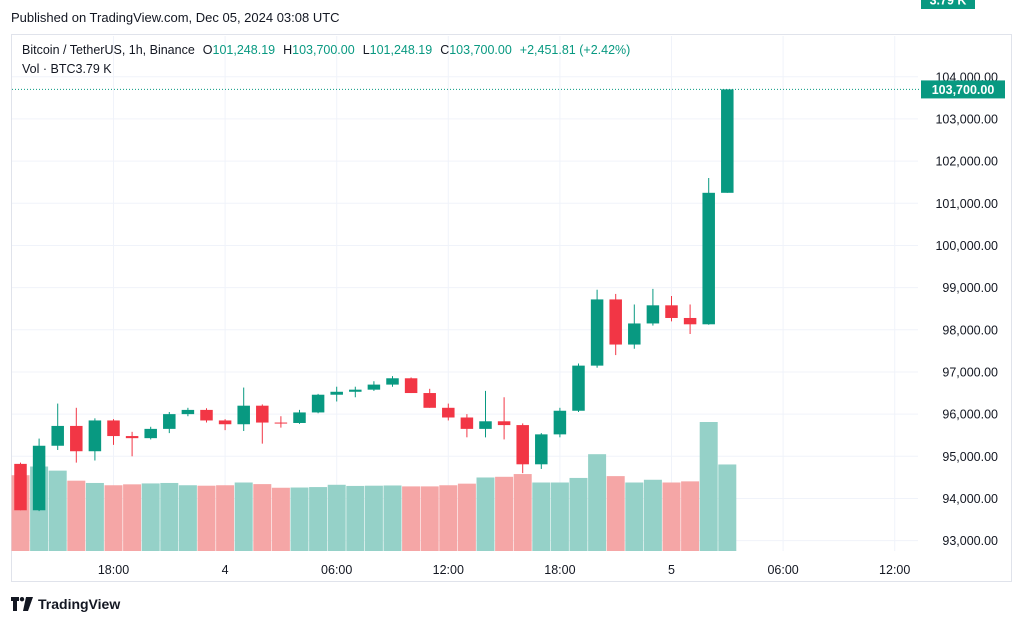 The width and height of the screenshot is (1024, 624). I want to click on volume-legend: Vol · BTC3.79 K, so click(67, 69).